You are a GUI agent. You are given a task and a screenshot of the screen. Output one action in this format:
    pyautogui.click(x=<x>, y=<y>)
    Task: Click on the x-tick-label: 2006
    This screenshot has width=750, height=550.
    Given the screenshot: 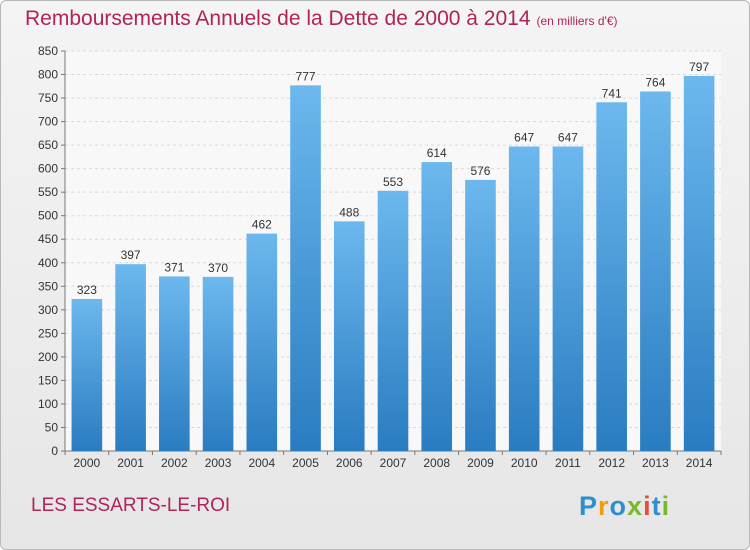 What is the action you would take?
    pyautogui.click(x=349, y=463)
    